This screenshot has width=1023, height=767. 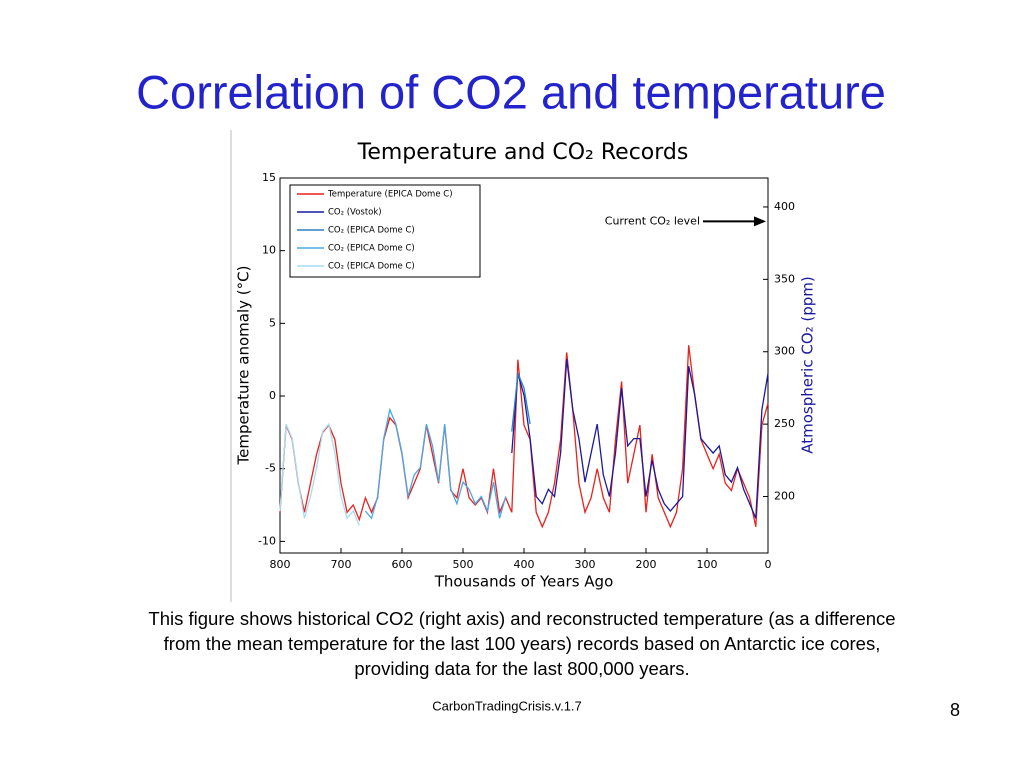 What do you see at coordinates (267, 540) in the screenshot?
I see `y-tick-label: -10` at bounding box center [267, 540].